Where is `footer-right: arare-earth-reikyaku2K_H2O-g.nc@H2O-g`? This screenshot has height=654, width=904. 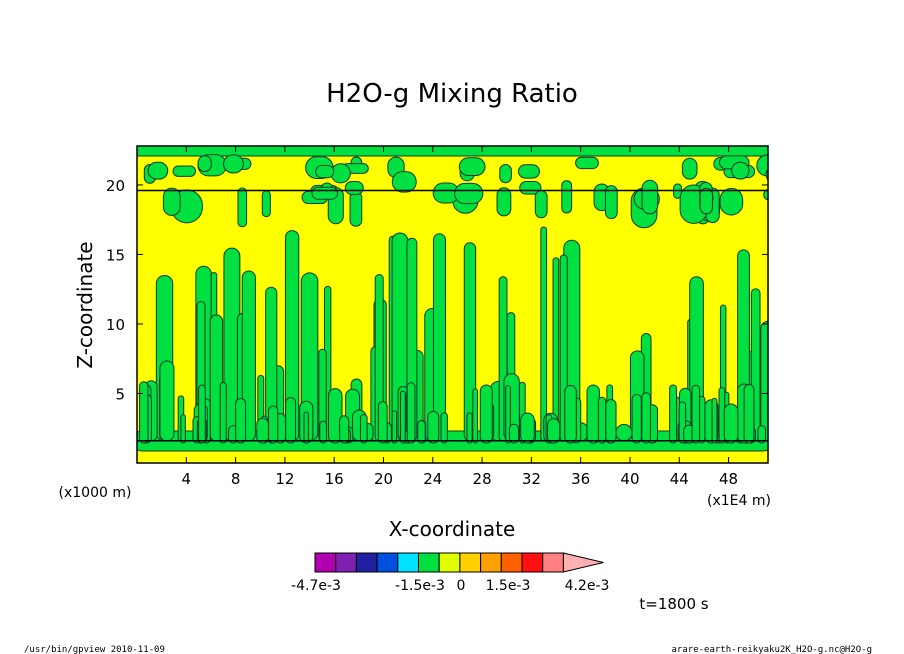 footer-right: arare-earth-reikyaku2K_H2O-g.nc@H2O-g is located at coordinates (772, 649).